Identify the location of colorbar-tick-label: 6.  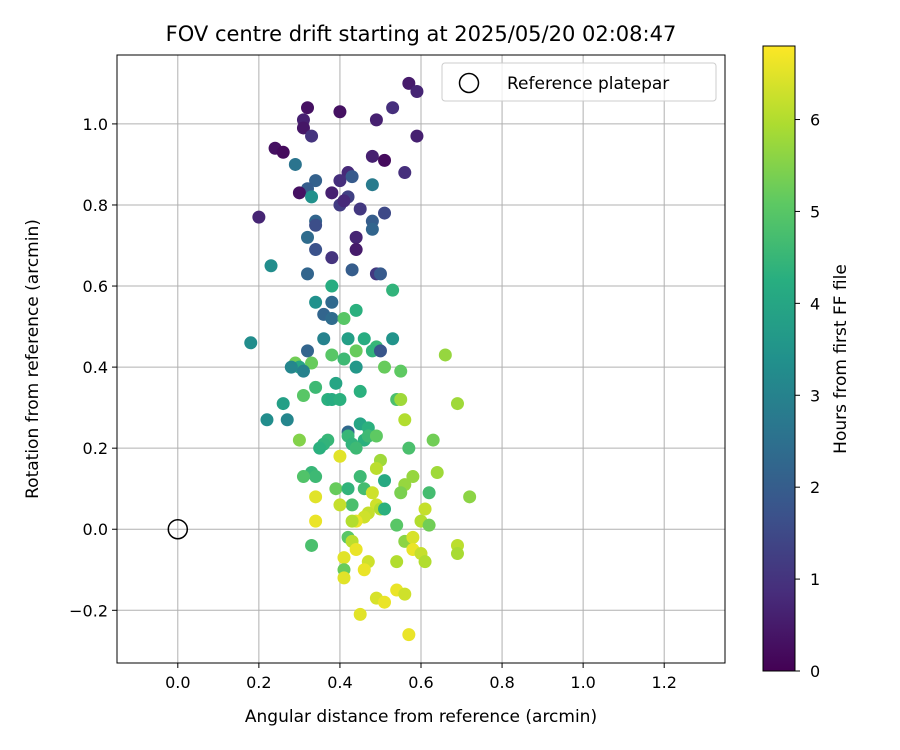
(815, 120).